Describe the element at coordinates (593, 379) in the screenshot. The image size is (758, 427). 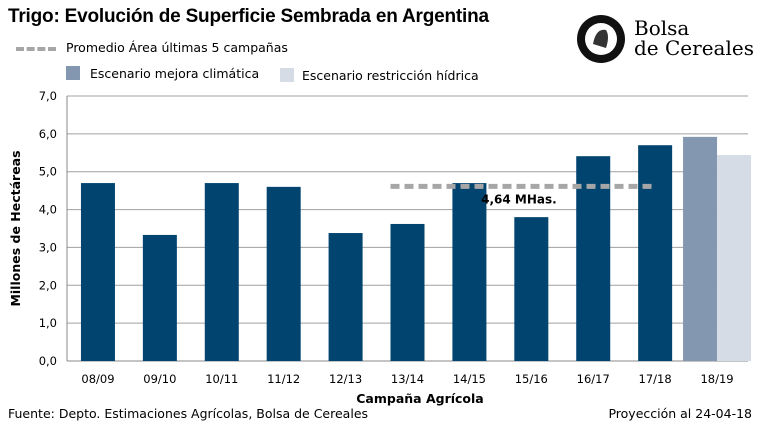
I see `x-tick-label: 16/17` at that location.